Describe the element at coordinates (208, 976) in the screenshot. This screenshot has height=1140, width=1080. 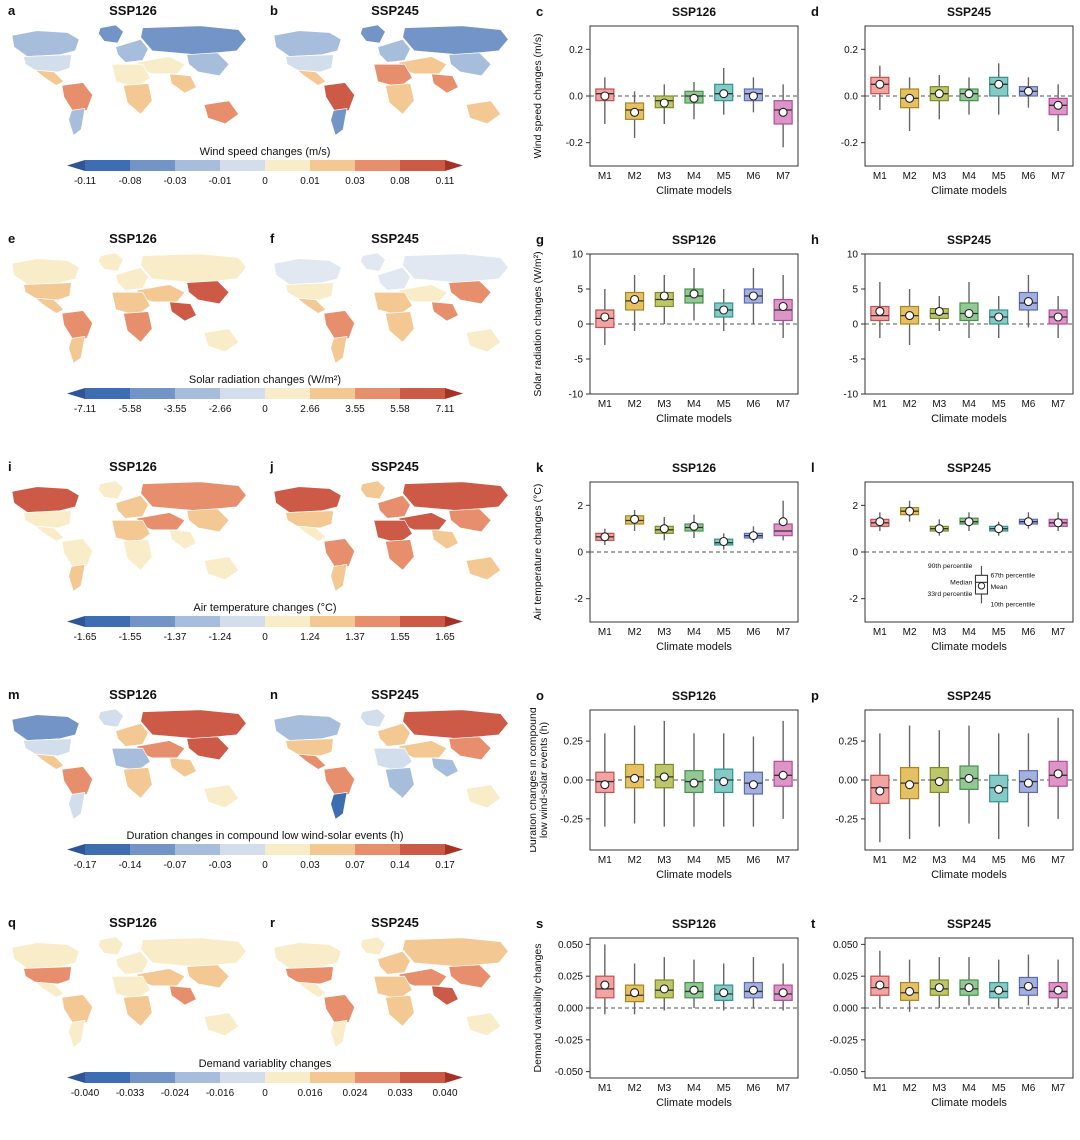
I see `map-region-easia` at that location.